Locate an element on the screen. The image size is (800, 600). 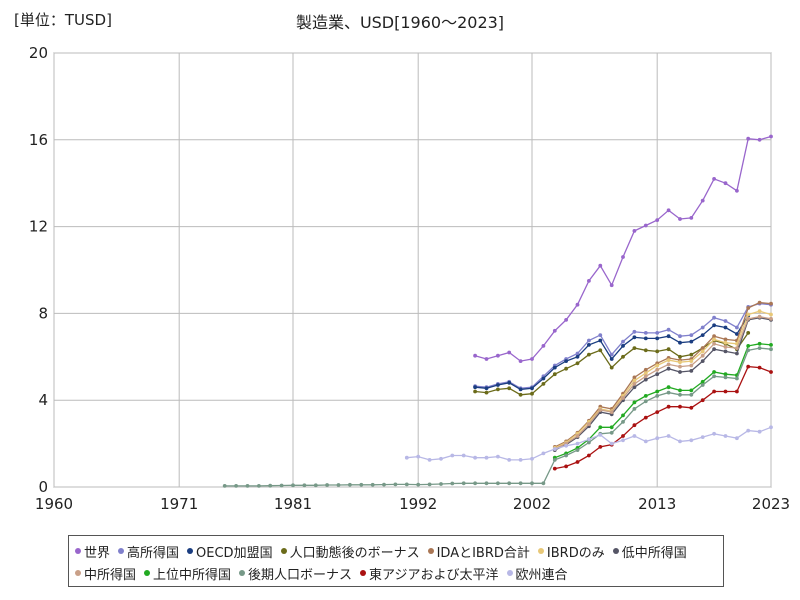
legend-label: 高所得国 is located at coordinates (153, 553).